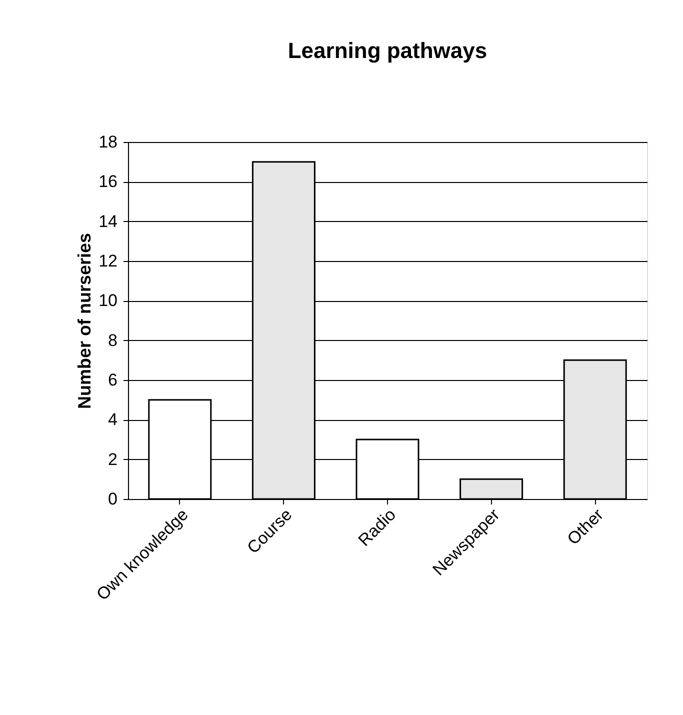  I want to click on y-axis-title: Number of nurseries, so click(84, 321).